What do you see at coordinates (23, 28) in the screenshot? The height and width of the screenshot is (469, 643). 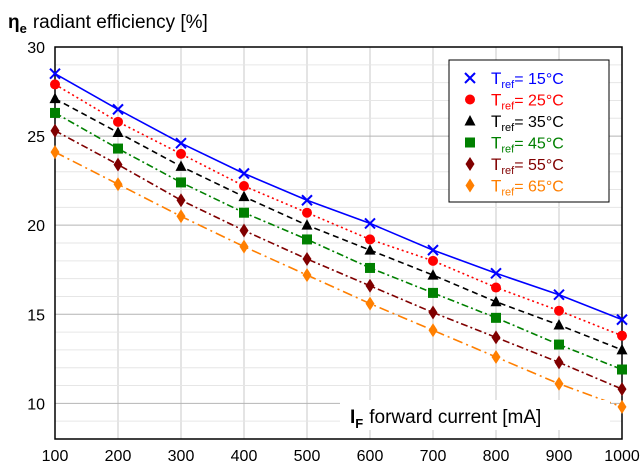 I see `y-axis-subscript: e` at bounding box center [23, 28].